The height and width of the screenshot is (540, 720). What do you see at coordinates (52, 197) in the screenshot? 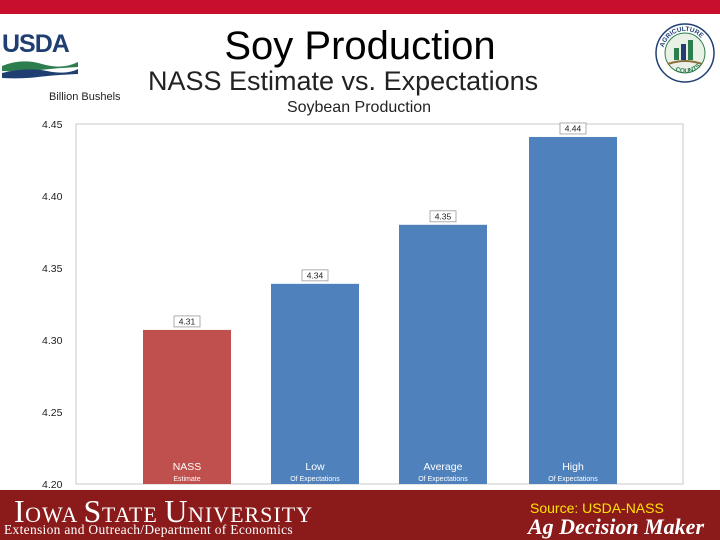
I see `y-tick-label: 4.40` at bounding box center [52, 197].